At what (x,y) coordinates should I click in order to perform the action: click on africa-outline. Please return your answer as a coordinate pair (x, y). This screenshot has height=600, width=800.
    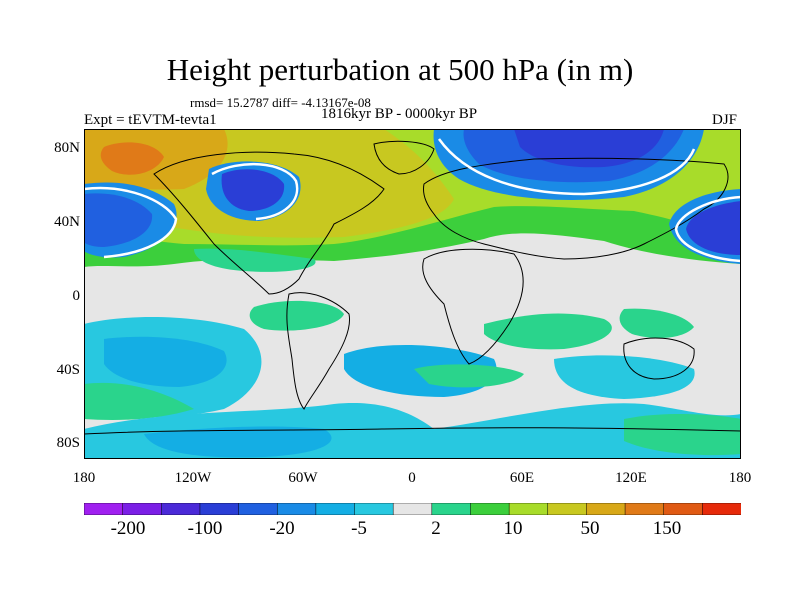
    Looking at the image, I should click on (473, 306).